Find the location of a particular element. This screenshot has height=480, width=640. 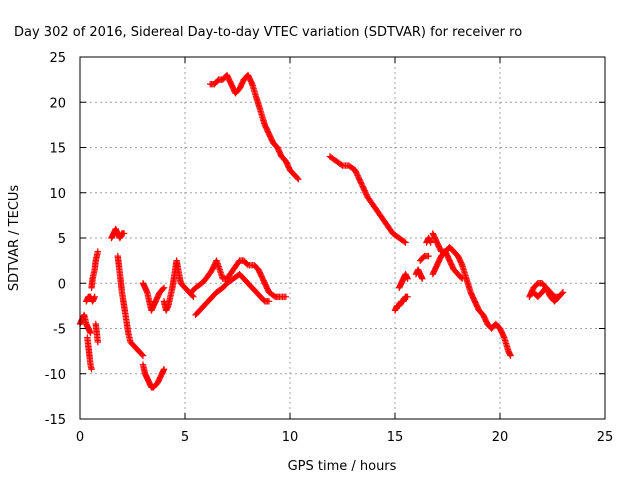

y-tick-label: -5 is located at coordinates (59, 330).